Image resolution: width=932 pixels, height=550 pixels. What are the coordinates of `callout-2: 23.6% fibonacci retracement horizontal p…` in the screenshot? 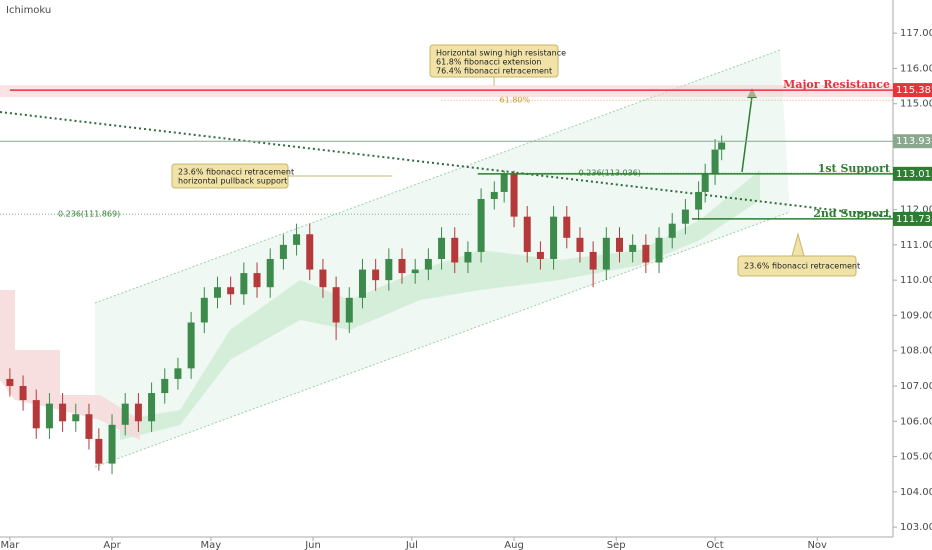 It's located at (281, 176).